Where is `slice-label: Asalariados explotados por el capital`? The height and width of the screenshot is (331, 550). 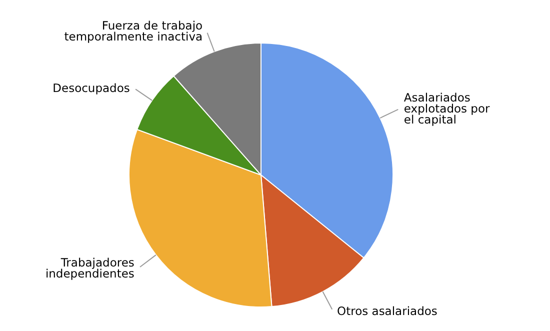 slice-label: Asalariados explotados por el capital is located at coordinates (447, 108).